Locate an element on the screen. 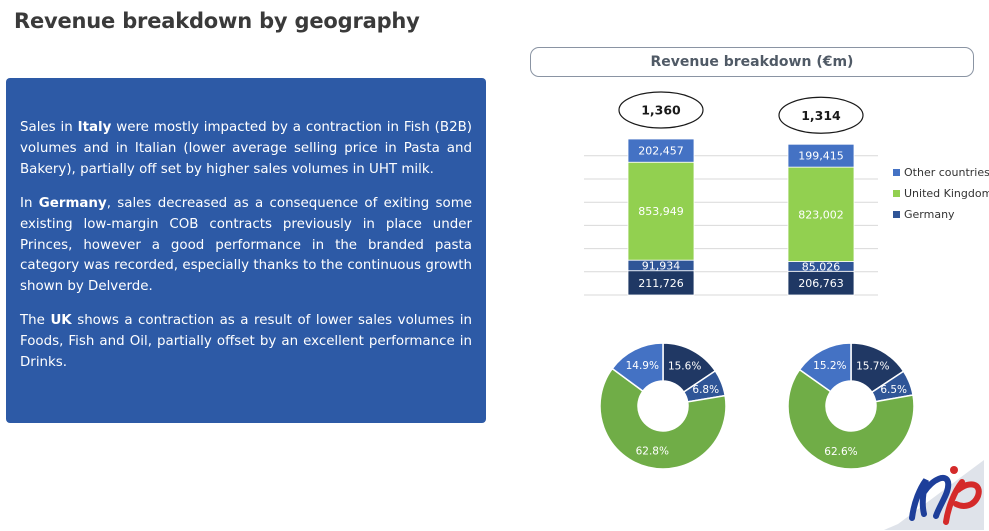  donut-2-label-4: 15.2% is located at coordinates (829, 366).